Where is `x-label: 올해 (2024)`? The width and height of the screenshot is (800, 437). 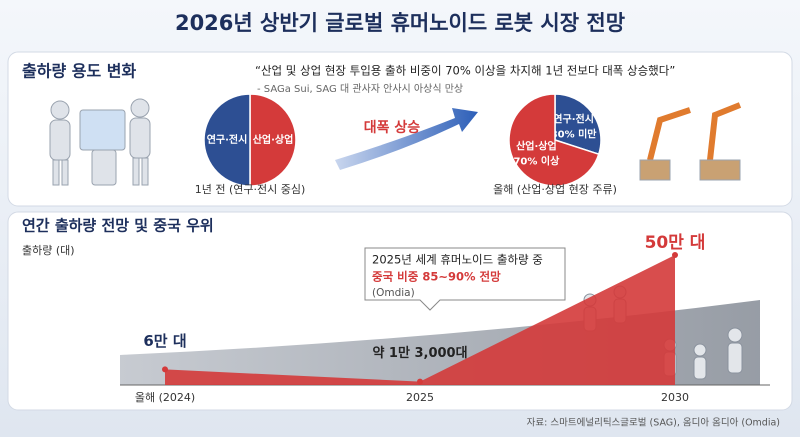 x-label: 올해 (2024) is located at coordinates (165, 397).